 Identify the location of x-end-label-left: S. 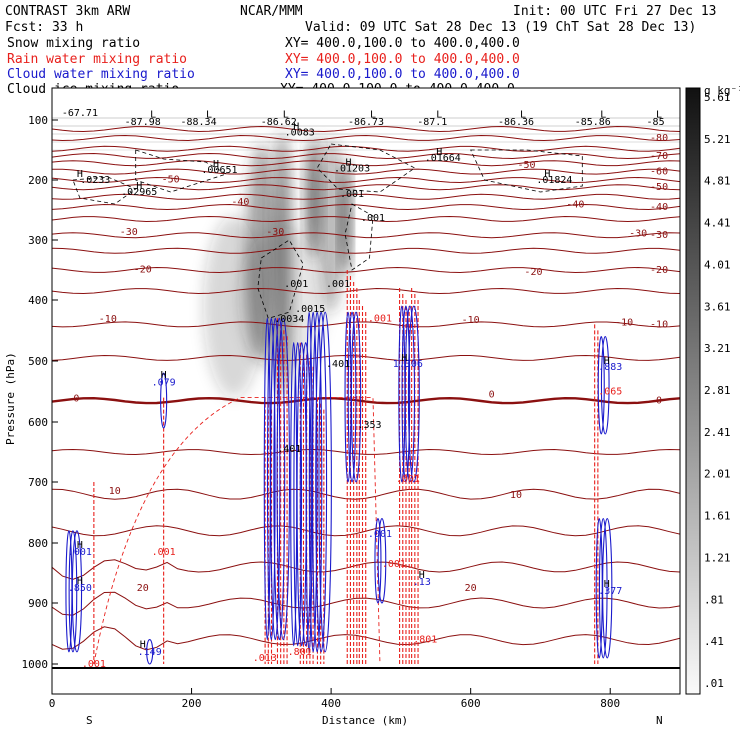
(89, 720).